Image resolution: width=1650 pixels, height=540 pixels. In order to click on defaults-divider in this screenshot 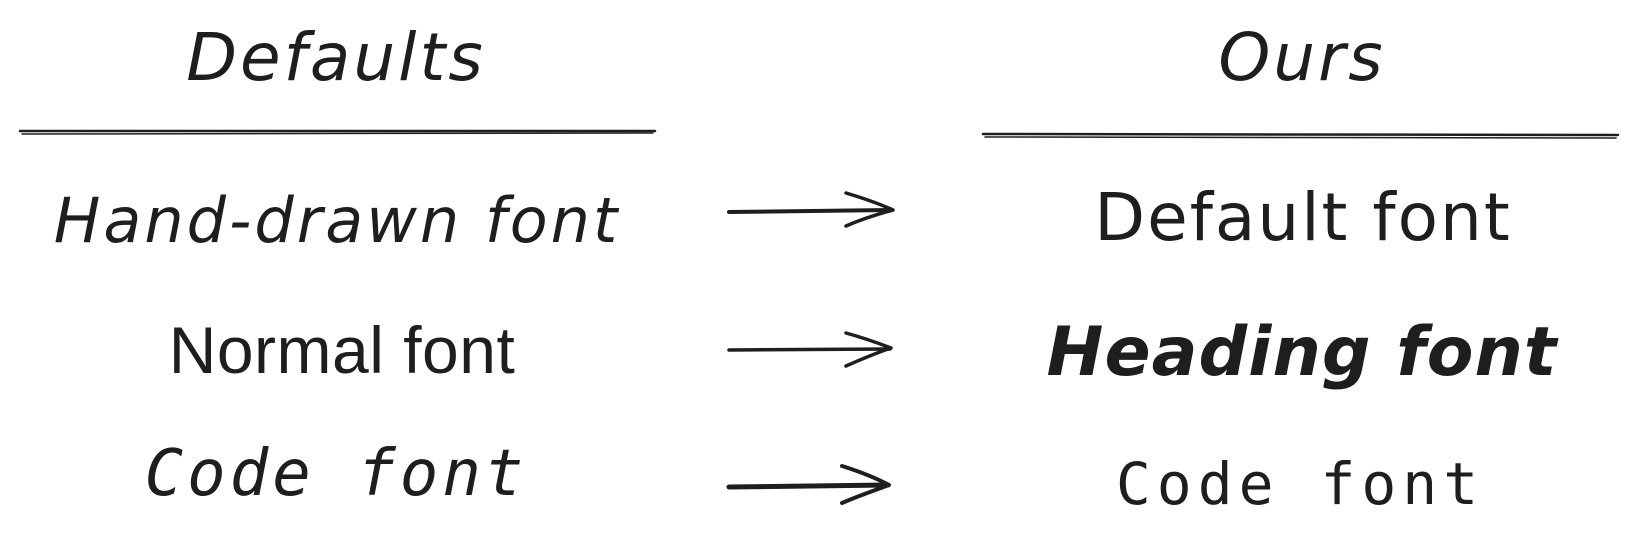, I will do `click(337, 132)`.